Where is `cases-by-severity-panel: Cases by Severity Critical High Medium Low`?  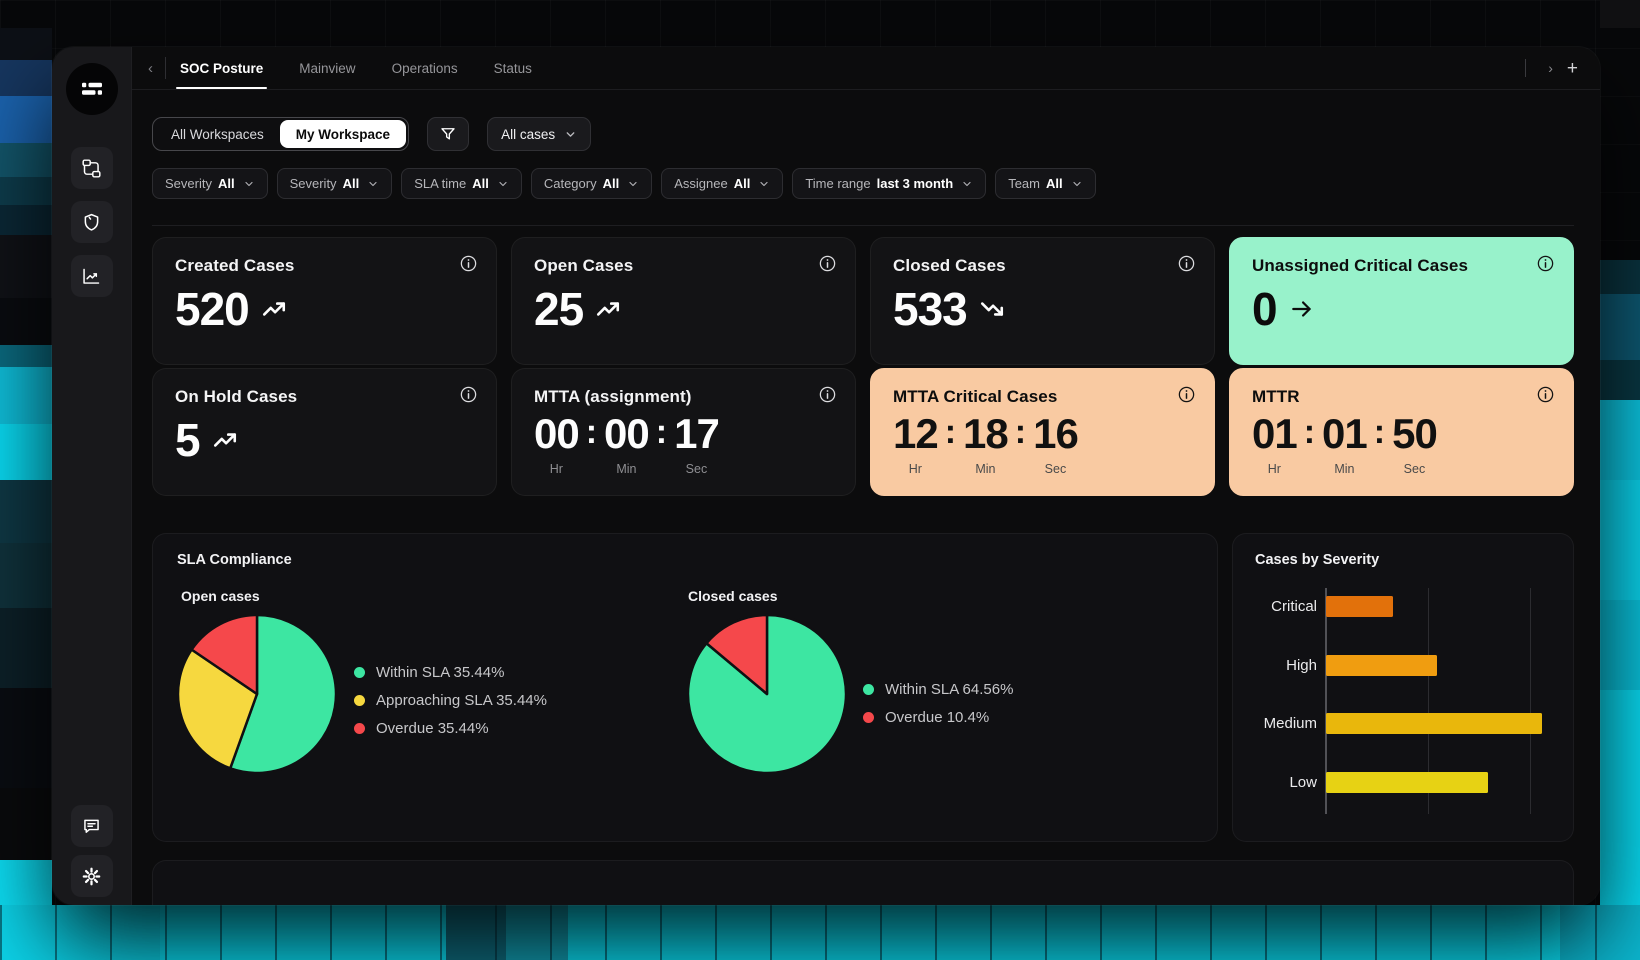 cases-by-severity-panel: Cases by Severity Critical High Medium Low is located at coordinates (1403, 687).